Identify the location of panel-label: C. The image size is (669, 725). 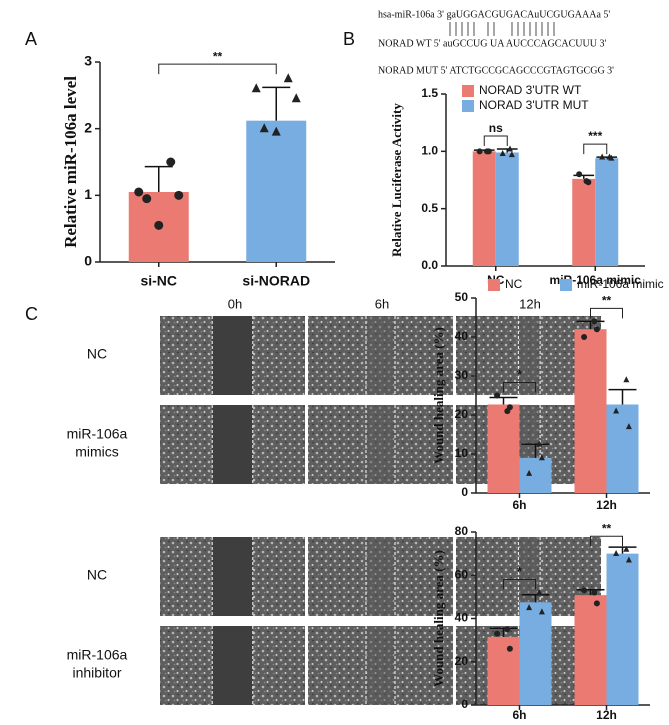
(31, 314).